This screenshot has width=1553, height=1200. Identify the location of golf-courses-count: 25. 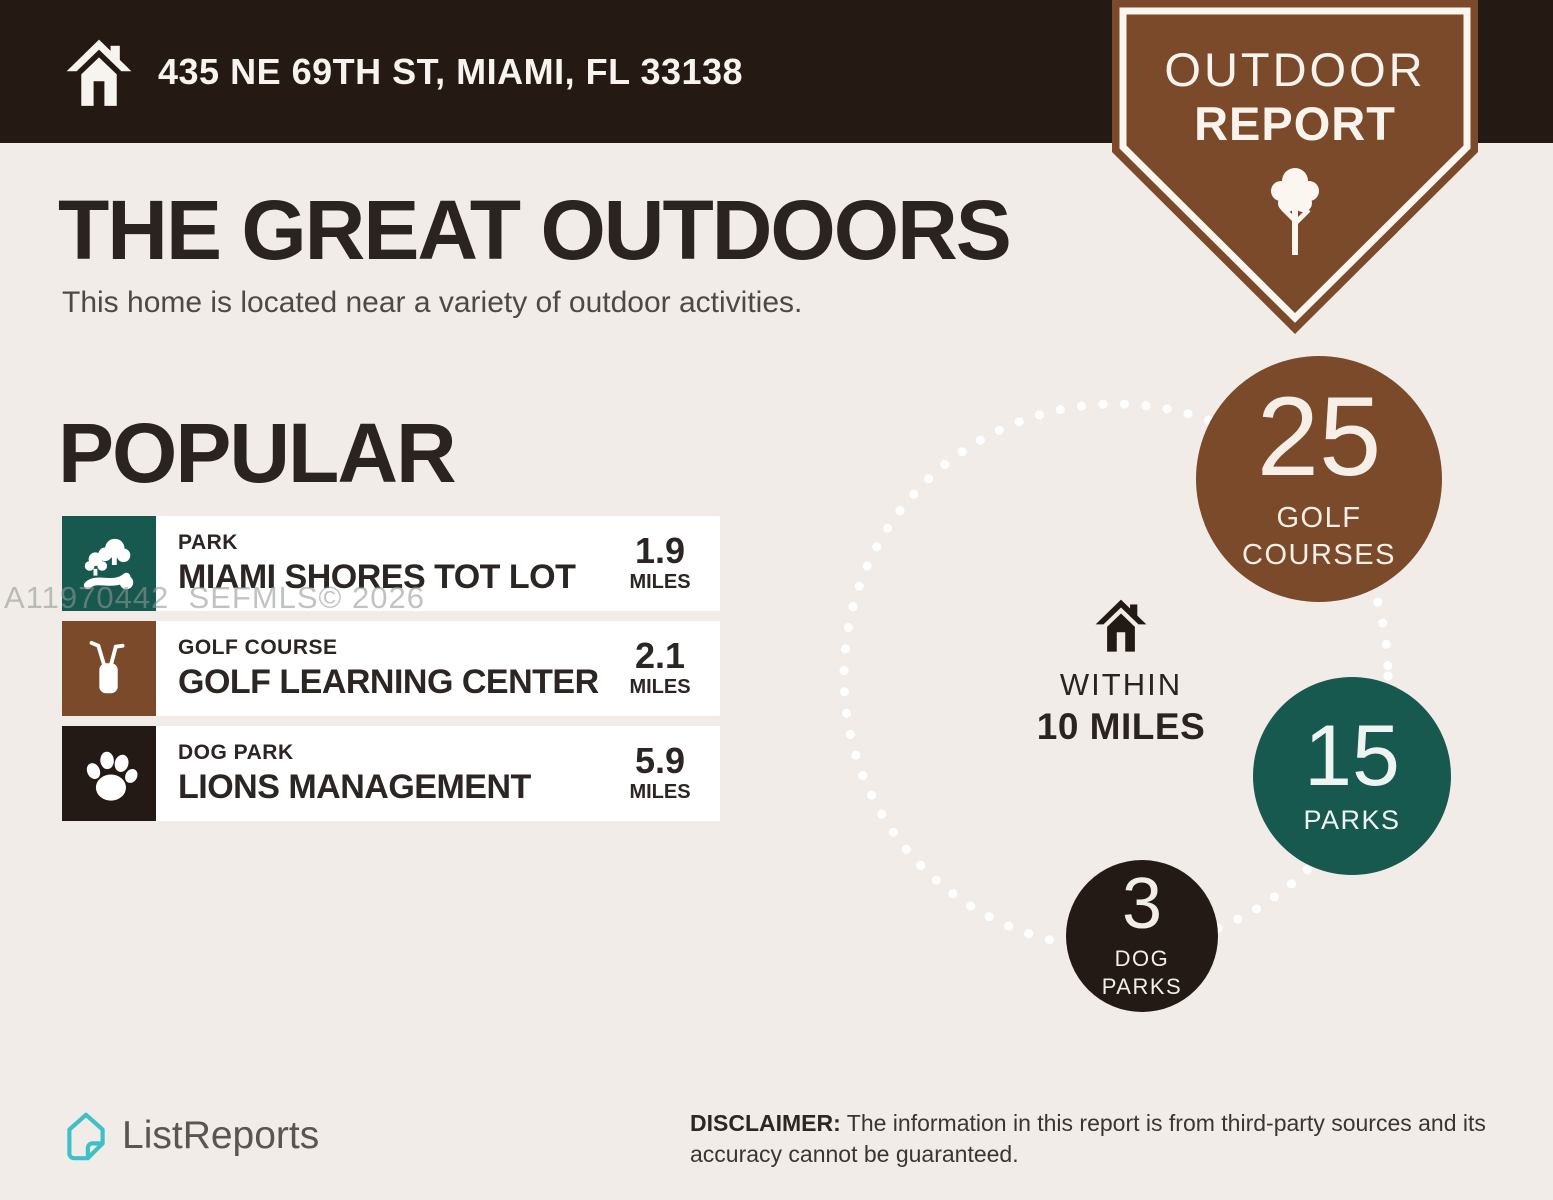
(1319, 436).